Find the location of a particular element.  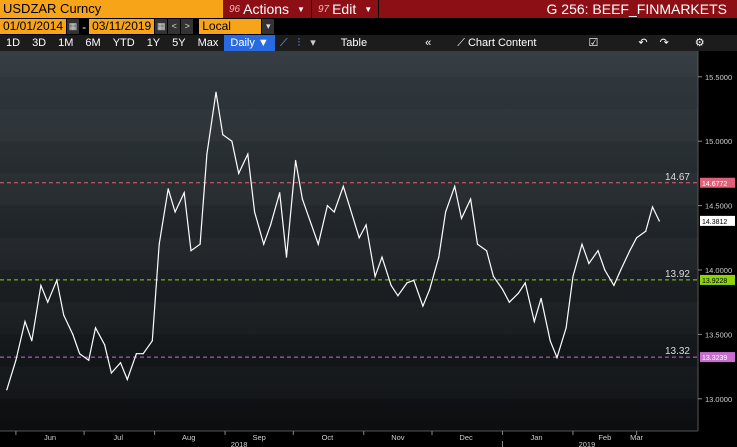

period-ytd: YTD is located at coordinates (123, 43).